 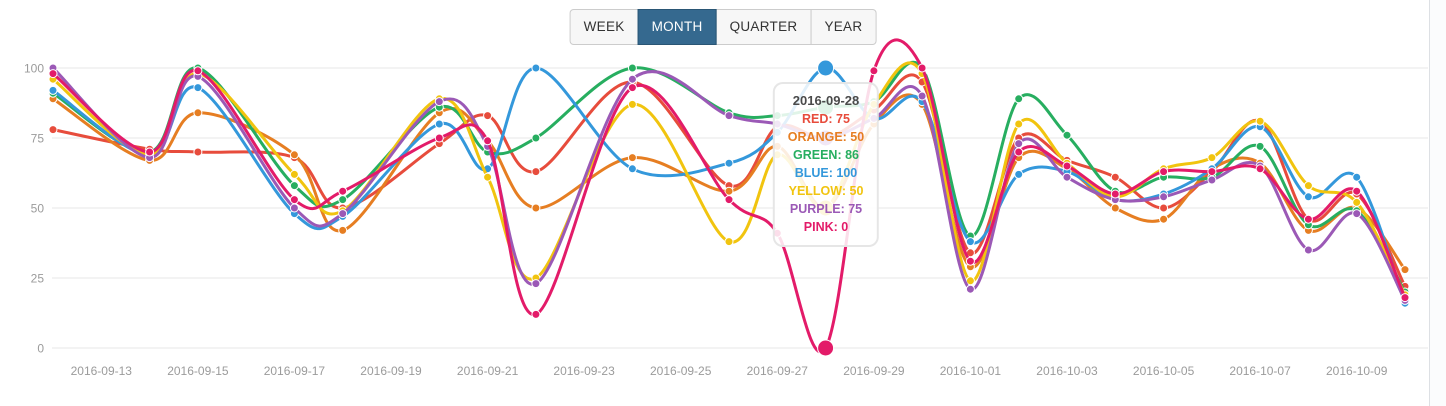 I want to click on x-axis-tick-label: 2016-09-23, so click(x=584, y=371).